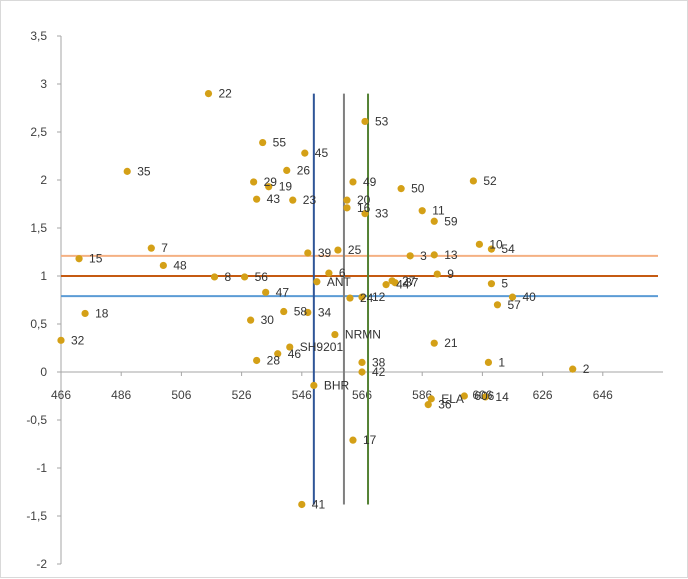 The image size is (688, 579). Describe the element at coordinates (280, 143) in the screenshot. I see `data-point-label: 55` at that location.